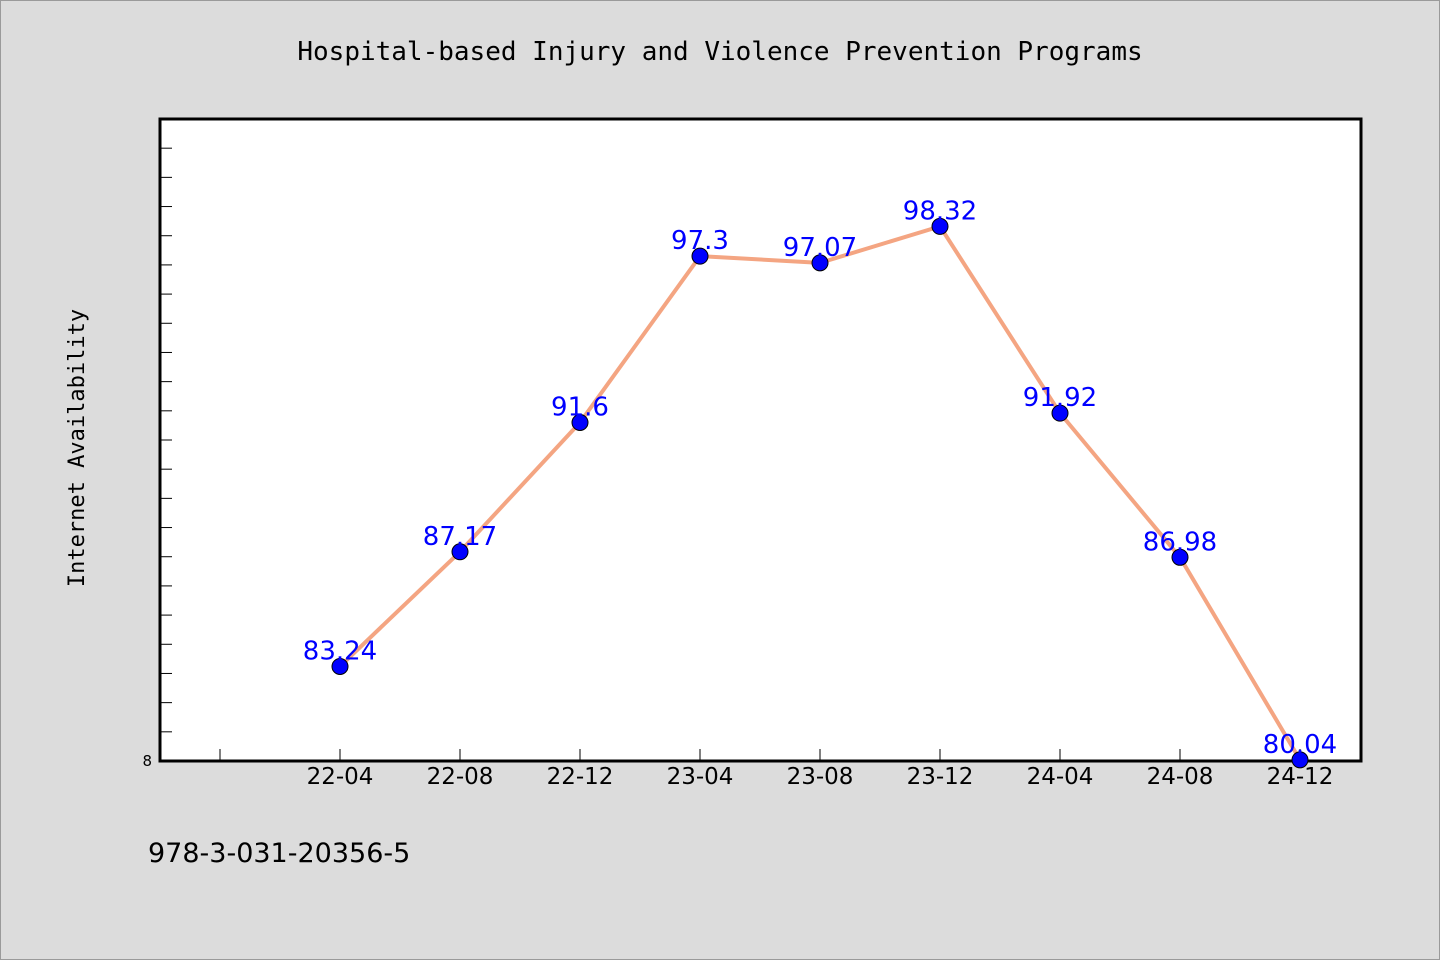 Image resolution: width=1440 pixels, height=960 pixels. Describe the element at coordinates (1060, 398) in the screenshot. I see `data-label: 91.92` at that location.